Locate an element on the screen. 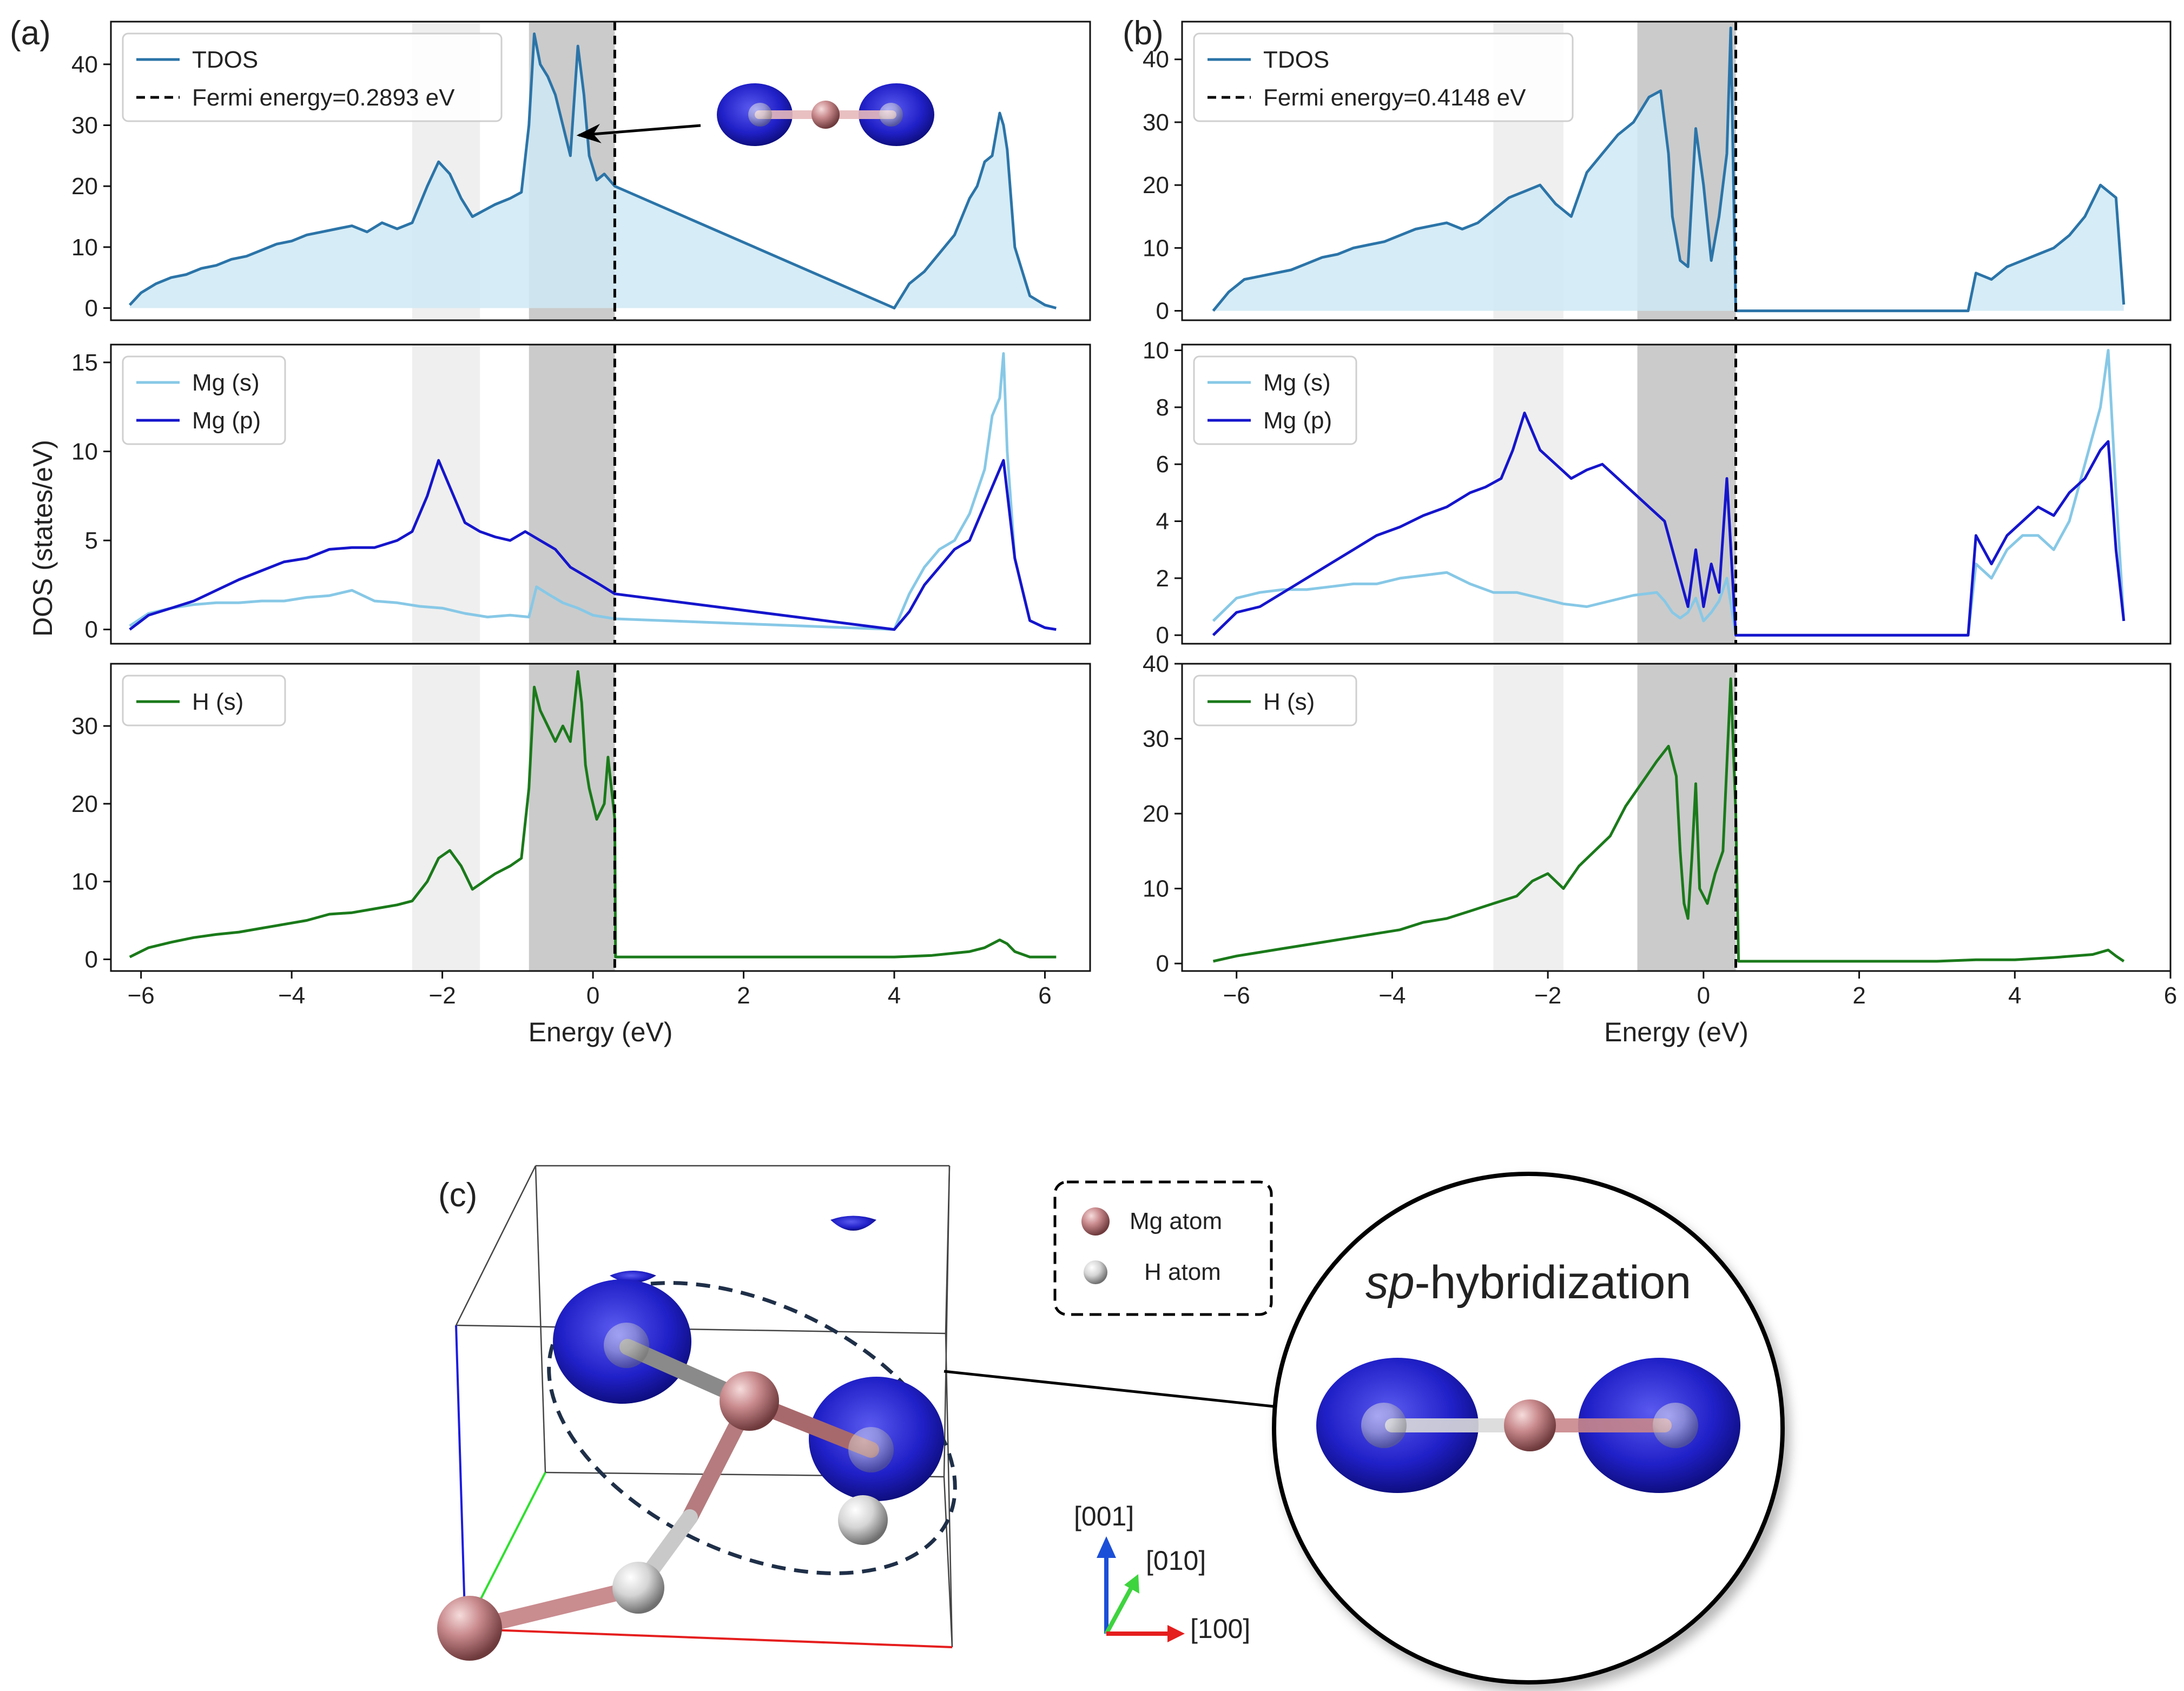  atom-legend-box is located at coordinates (1163, 1248).